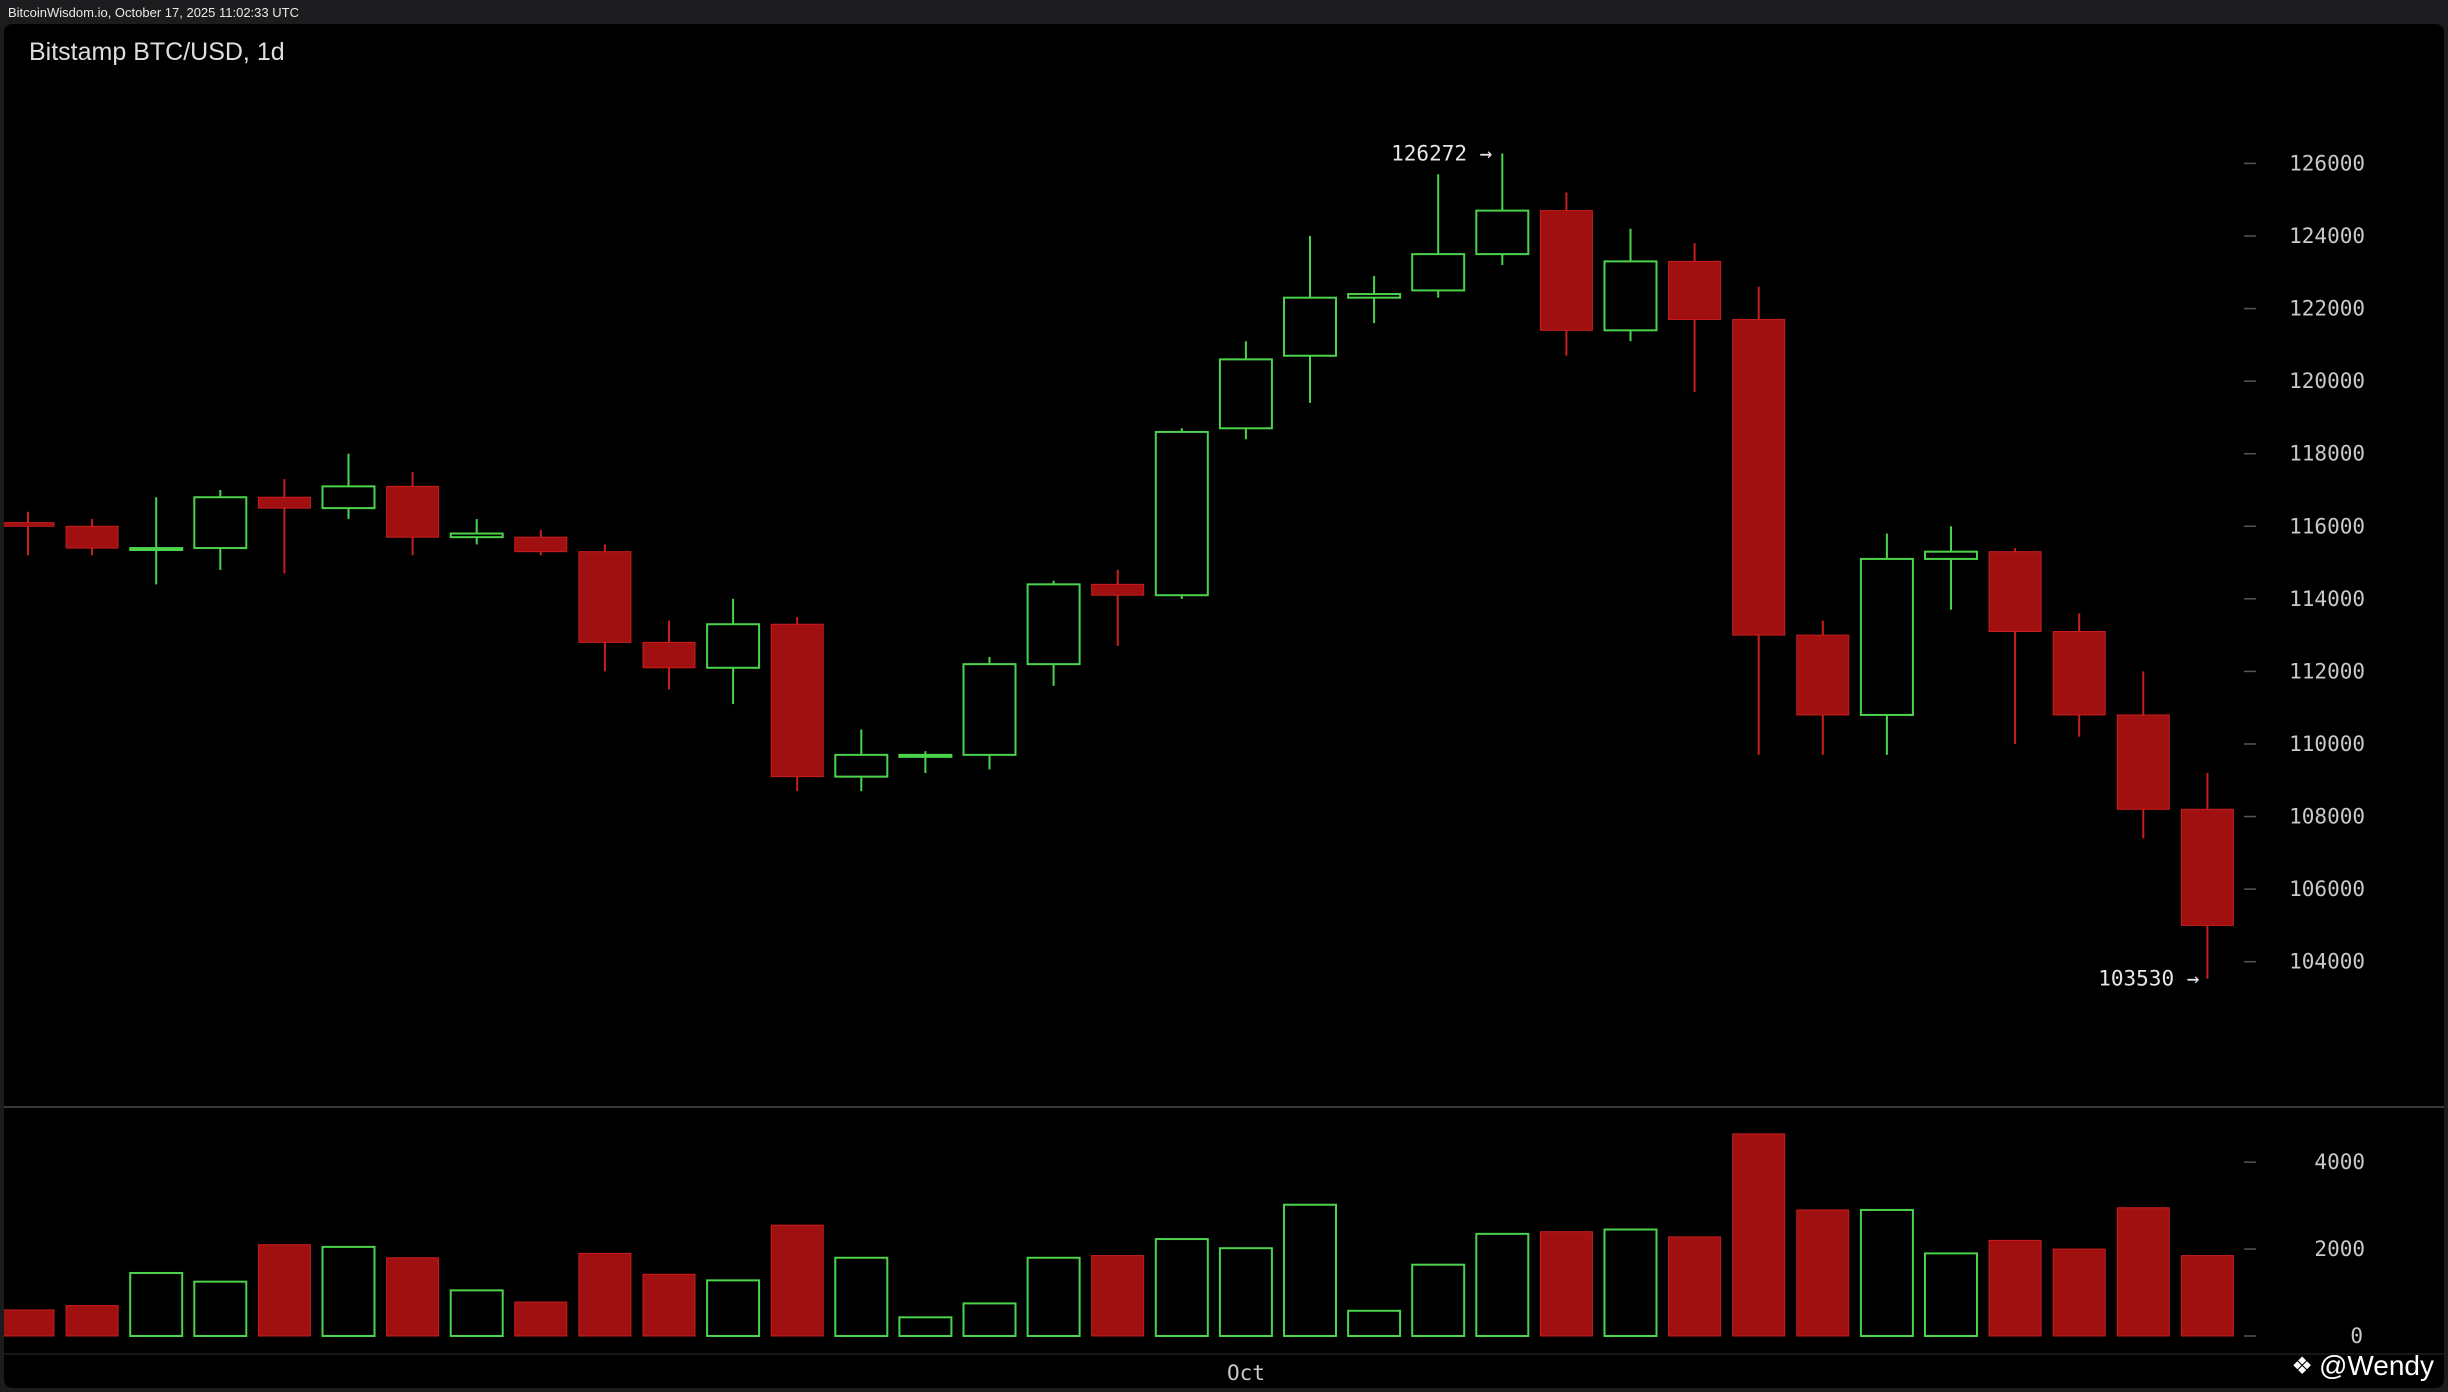 This screenshot has height=1392, width=2448. I want to click on price-tick-label: 116000, so click(2327, 526).